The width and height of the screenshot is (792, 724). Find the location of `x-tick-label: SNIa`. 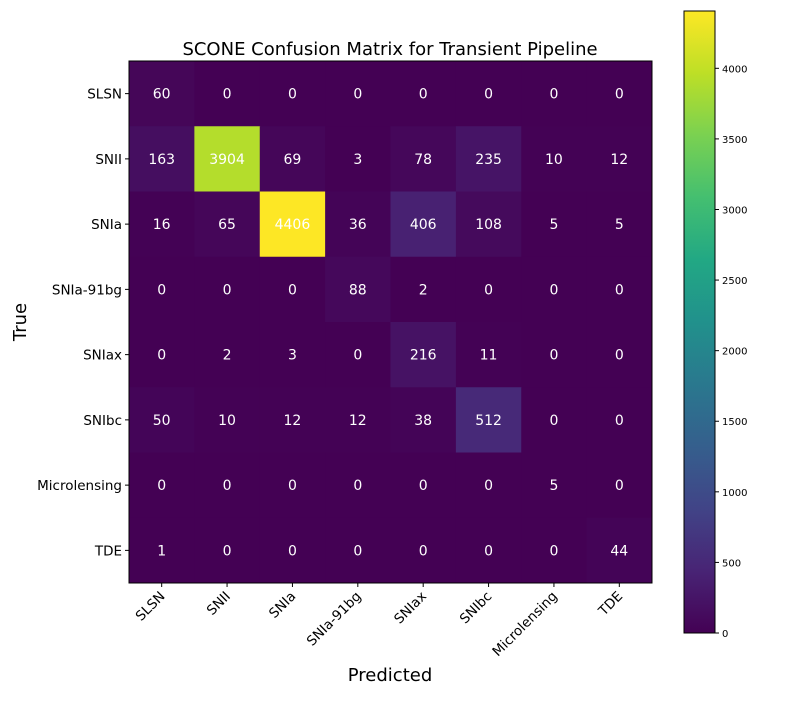

x-tick-label: SNIa is located at coordinates (282, 605).